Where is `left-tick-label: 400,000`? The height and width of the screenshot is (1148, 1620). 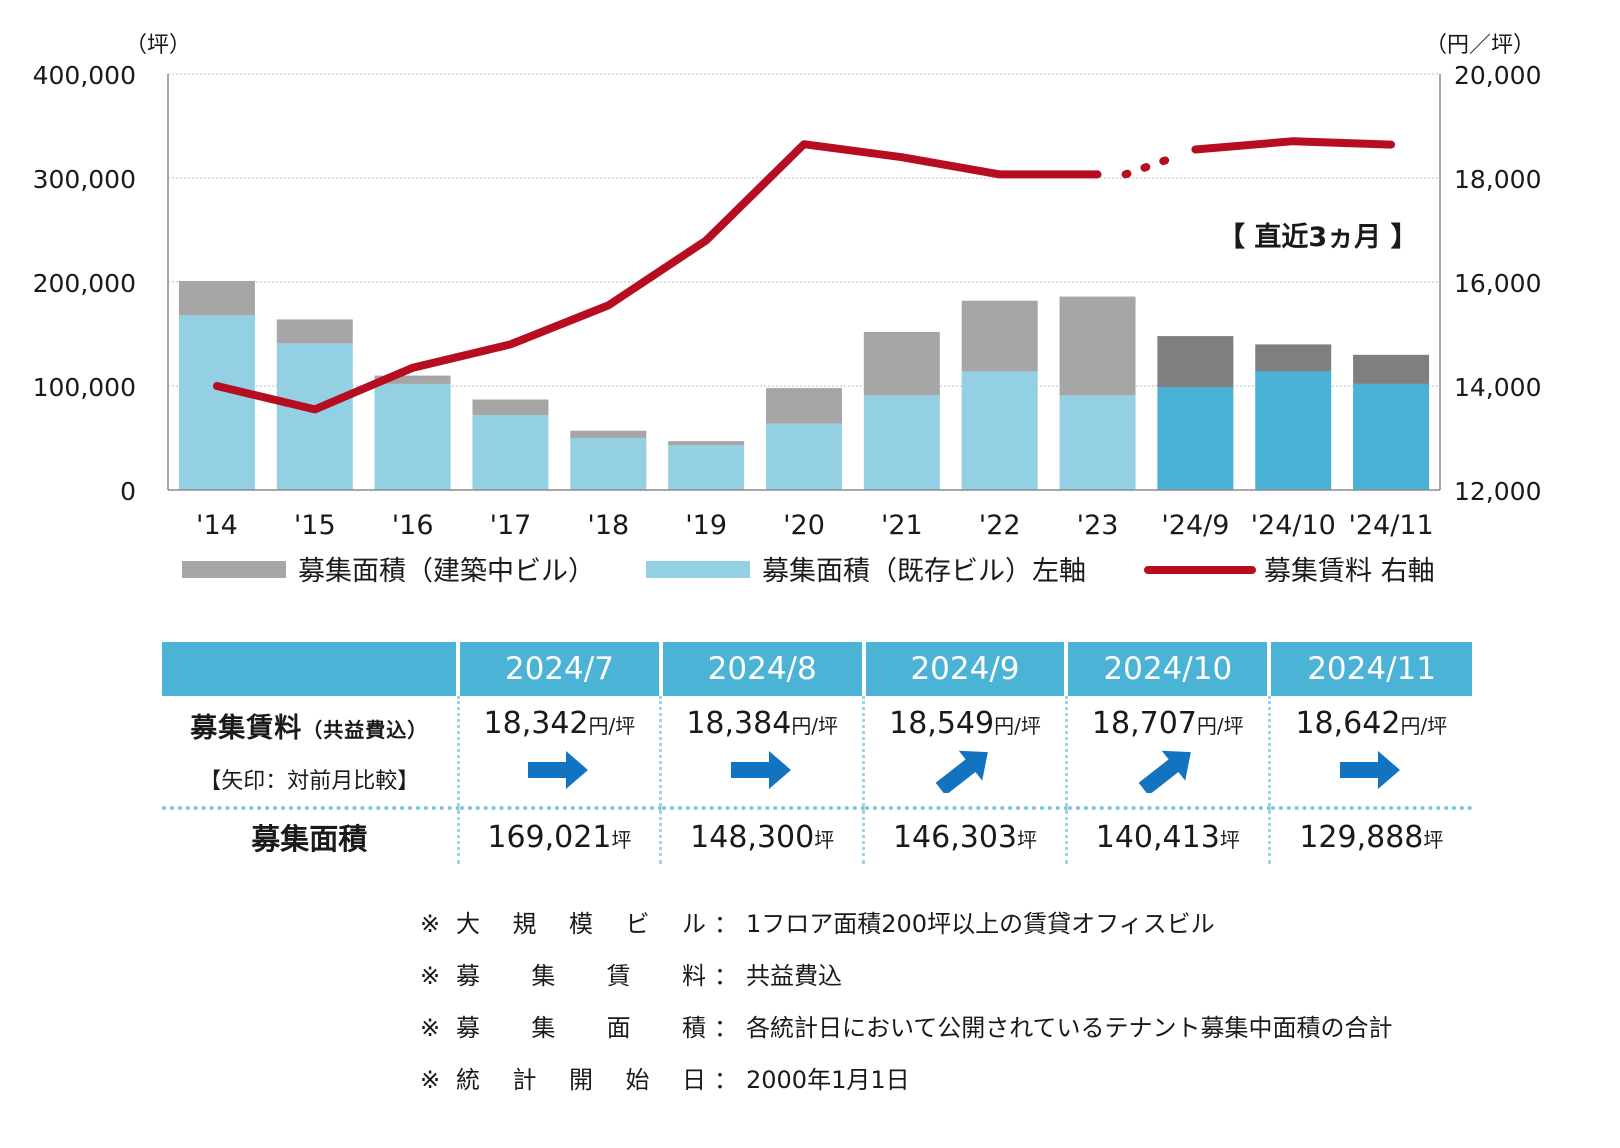
left-tick-label: 400,000 is located at coordinates (84, 75).